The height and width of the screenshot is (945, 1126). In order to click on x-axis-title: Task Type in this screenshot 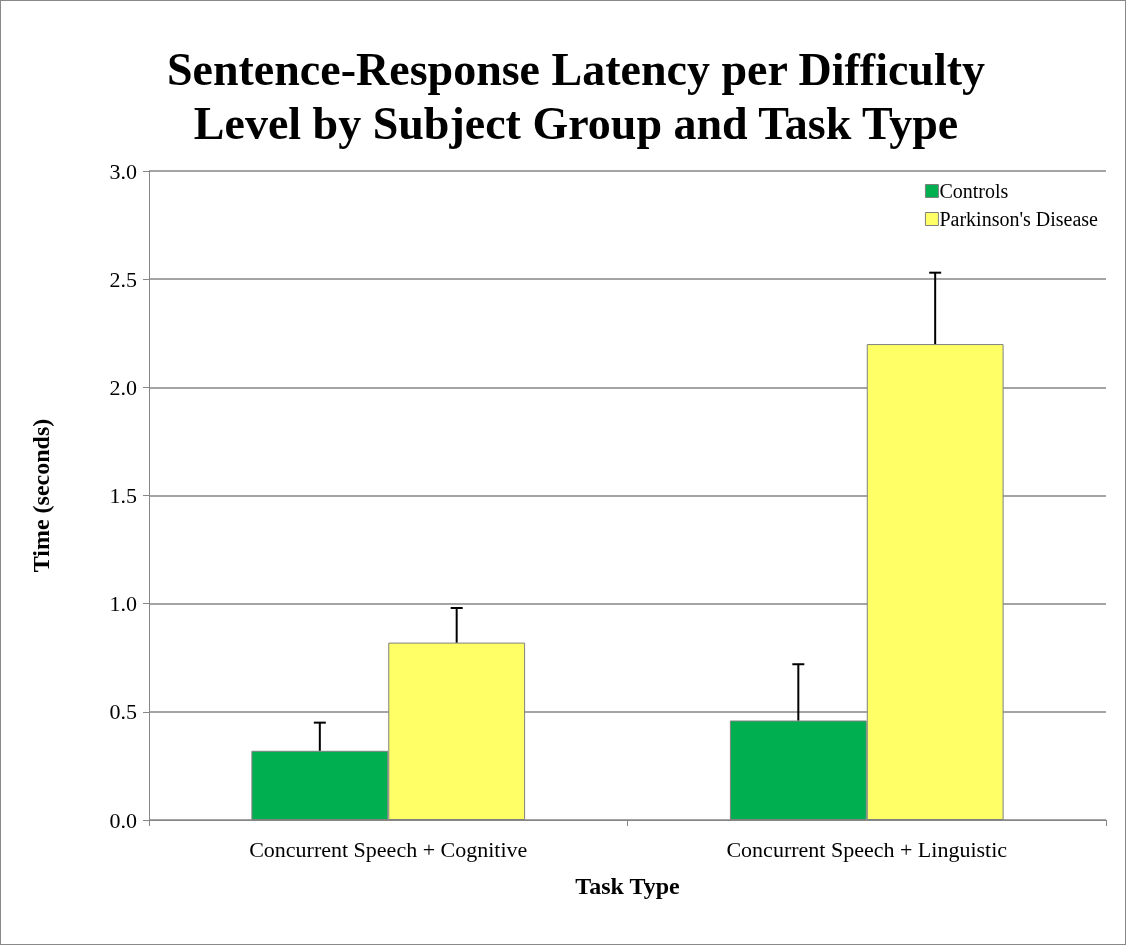, I will do `click(627, 886)`.